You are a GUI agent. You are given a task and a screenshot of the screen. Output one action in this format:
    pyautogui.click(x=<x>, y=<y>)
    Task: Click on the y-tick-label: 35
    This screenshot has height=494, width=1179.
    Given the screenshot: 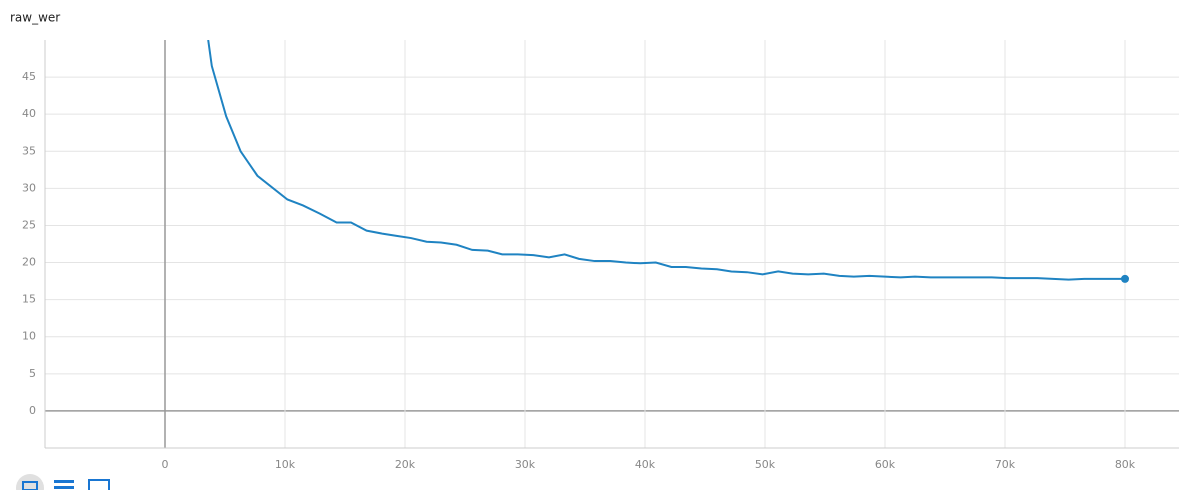 What is the action you would take?
    pyautogui.click(x=29, y=150)
    